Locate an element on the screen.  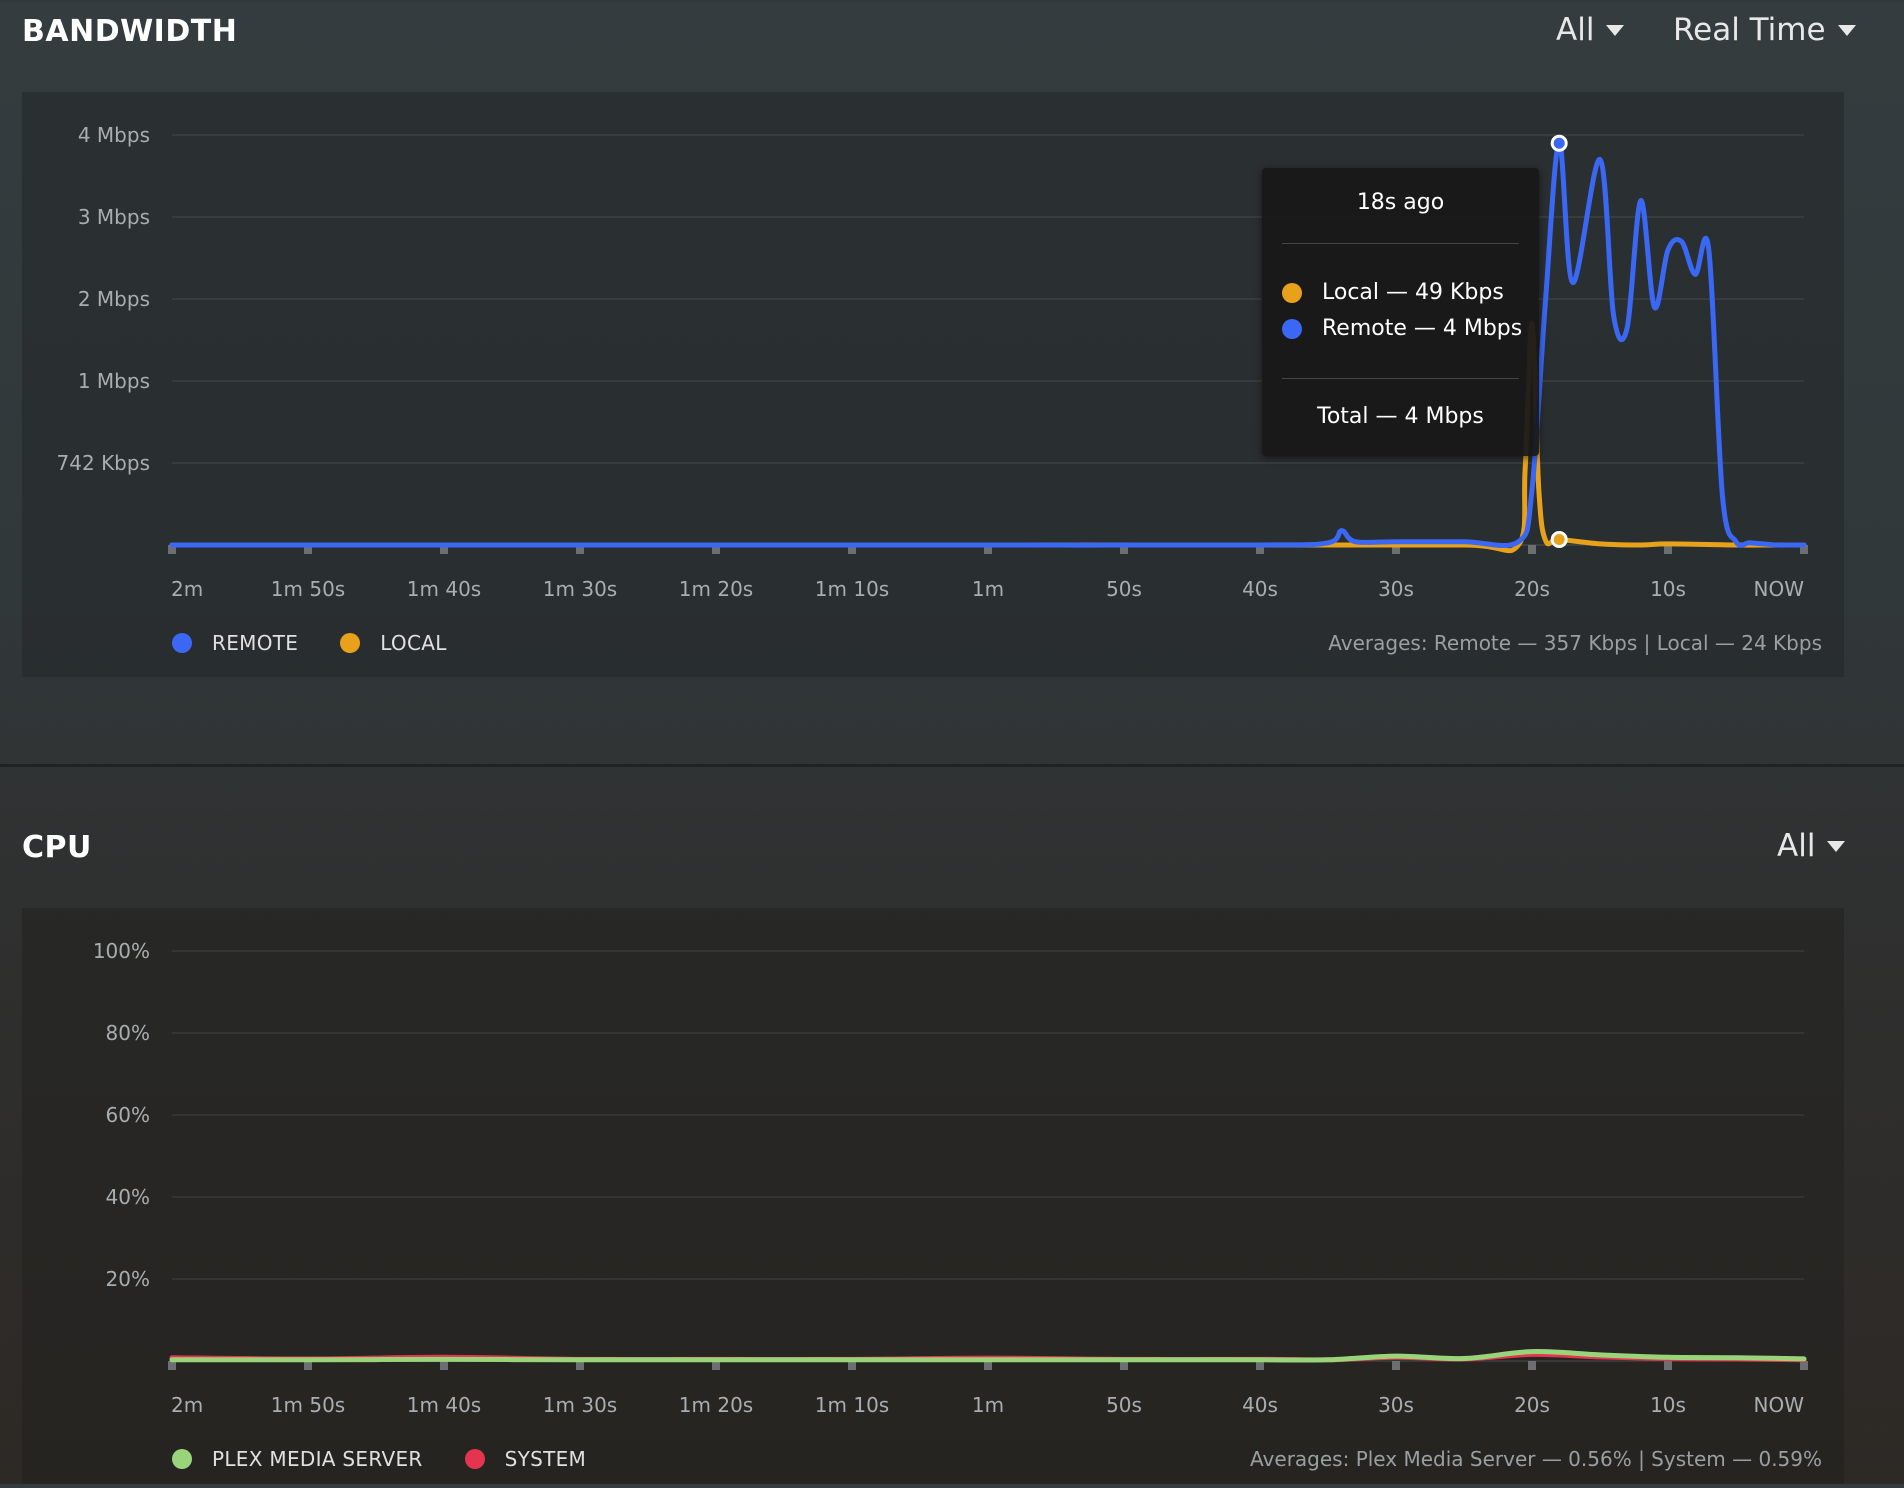
cpu-filter-dropdown: All is located at coordinates (1811, 846).